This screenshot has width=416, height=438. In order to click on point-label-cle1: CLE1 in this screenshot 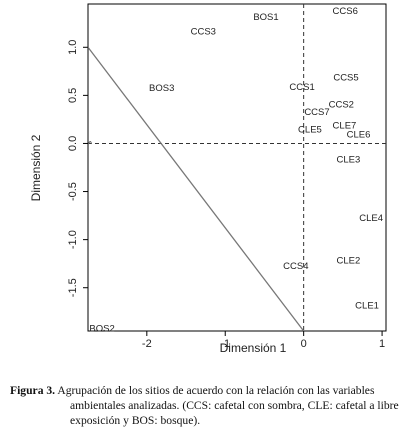, I will do `click(367, 306)`.